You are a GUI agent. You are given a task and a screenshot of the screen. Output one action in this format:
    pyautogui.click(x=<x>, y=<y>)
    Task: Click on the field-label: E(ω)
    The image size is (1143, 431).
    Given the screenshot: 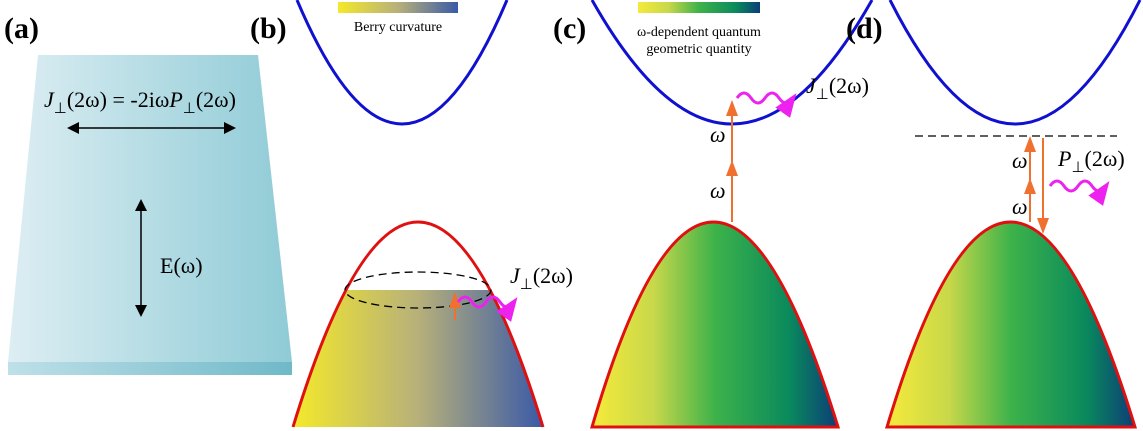 What is the action you would take?
    pyautogui.click(x=181, y=265)
    